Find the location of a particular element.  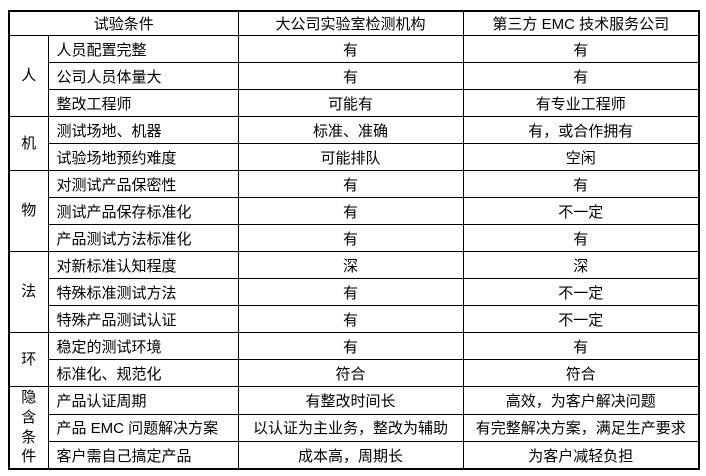

third-party-value-cell: 有，或合作拥有 is located at coordinates (581, 130).